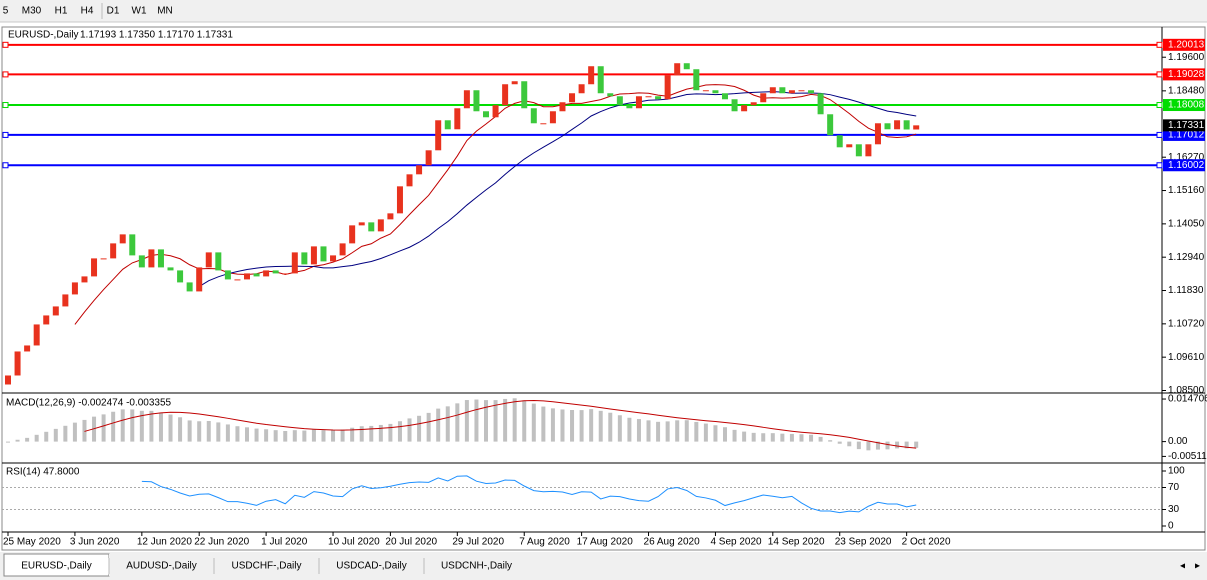  What do you see at coordinates (1186, 157) in the screenshot?
I see `price-tick-label: 1.16270` at bounding box center [1186, 157].